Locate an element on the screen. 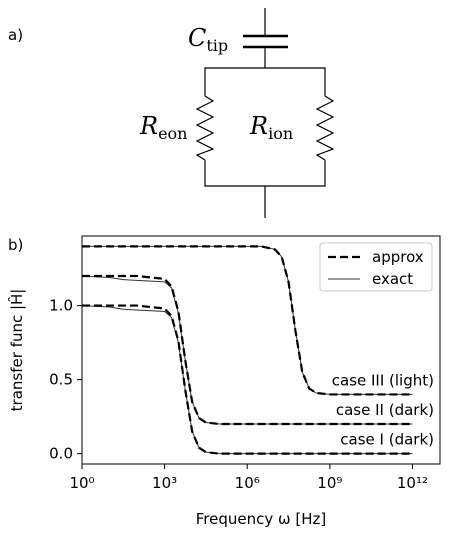 The height and width of the screenshot is (542, 450). legend-label: approx is located at coordinates (398, 257).